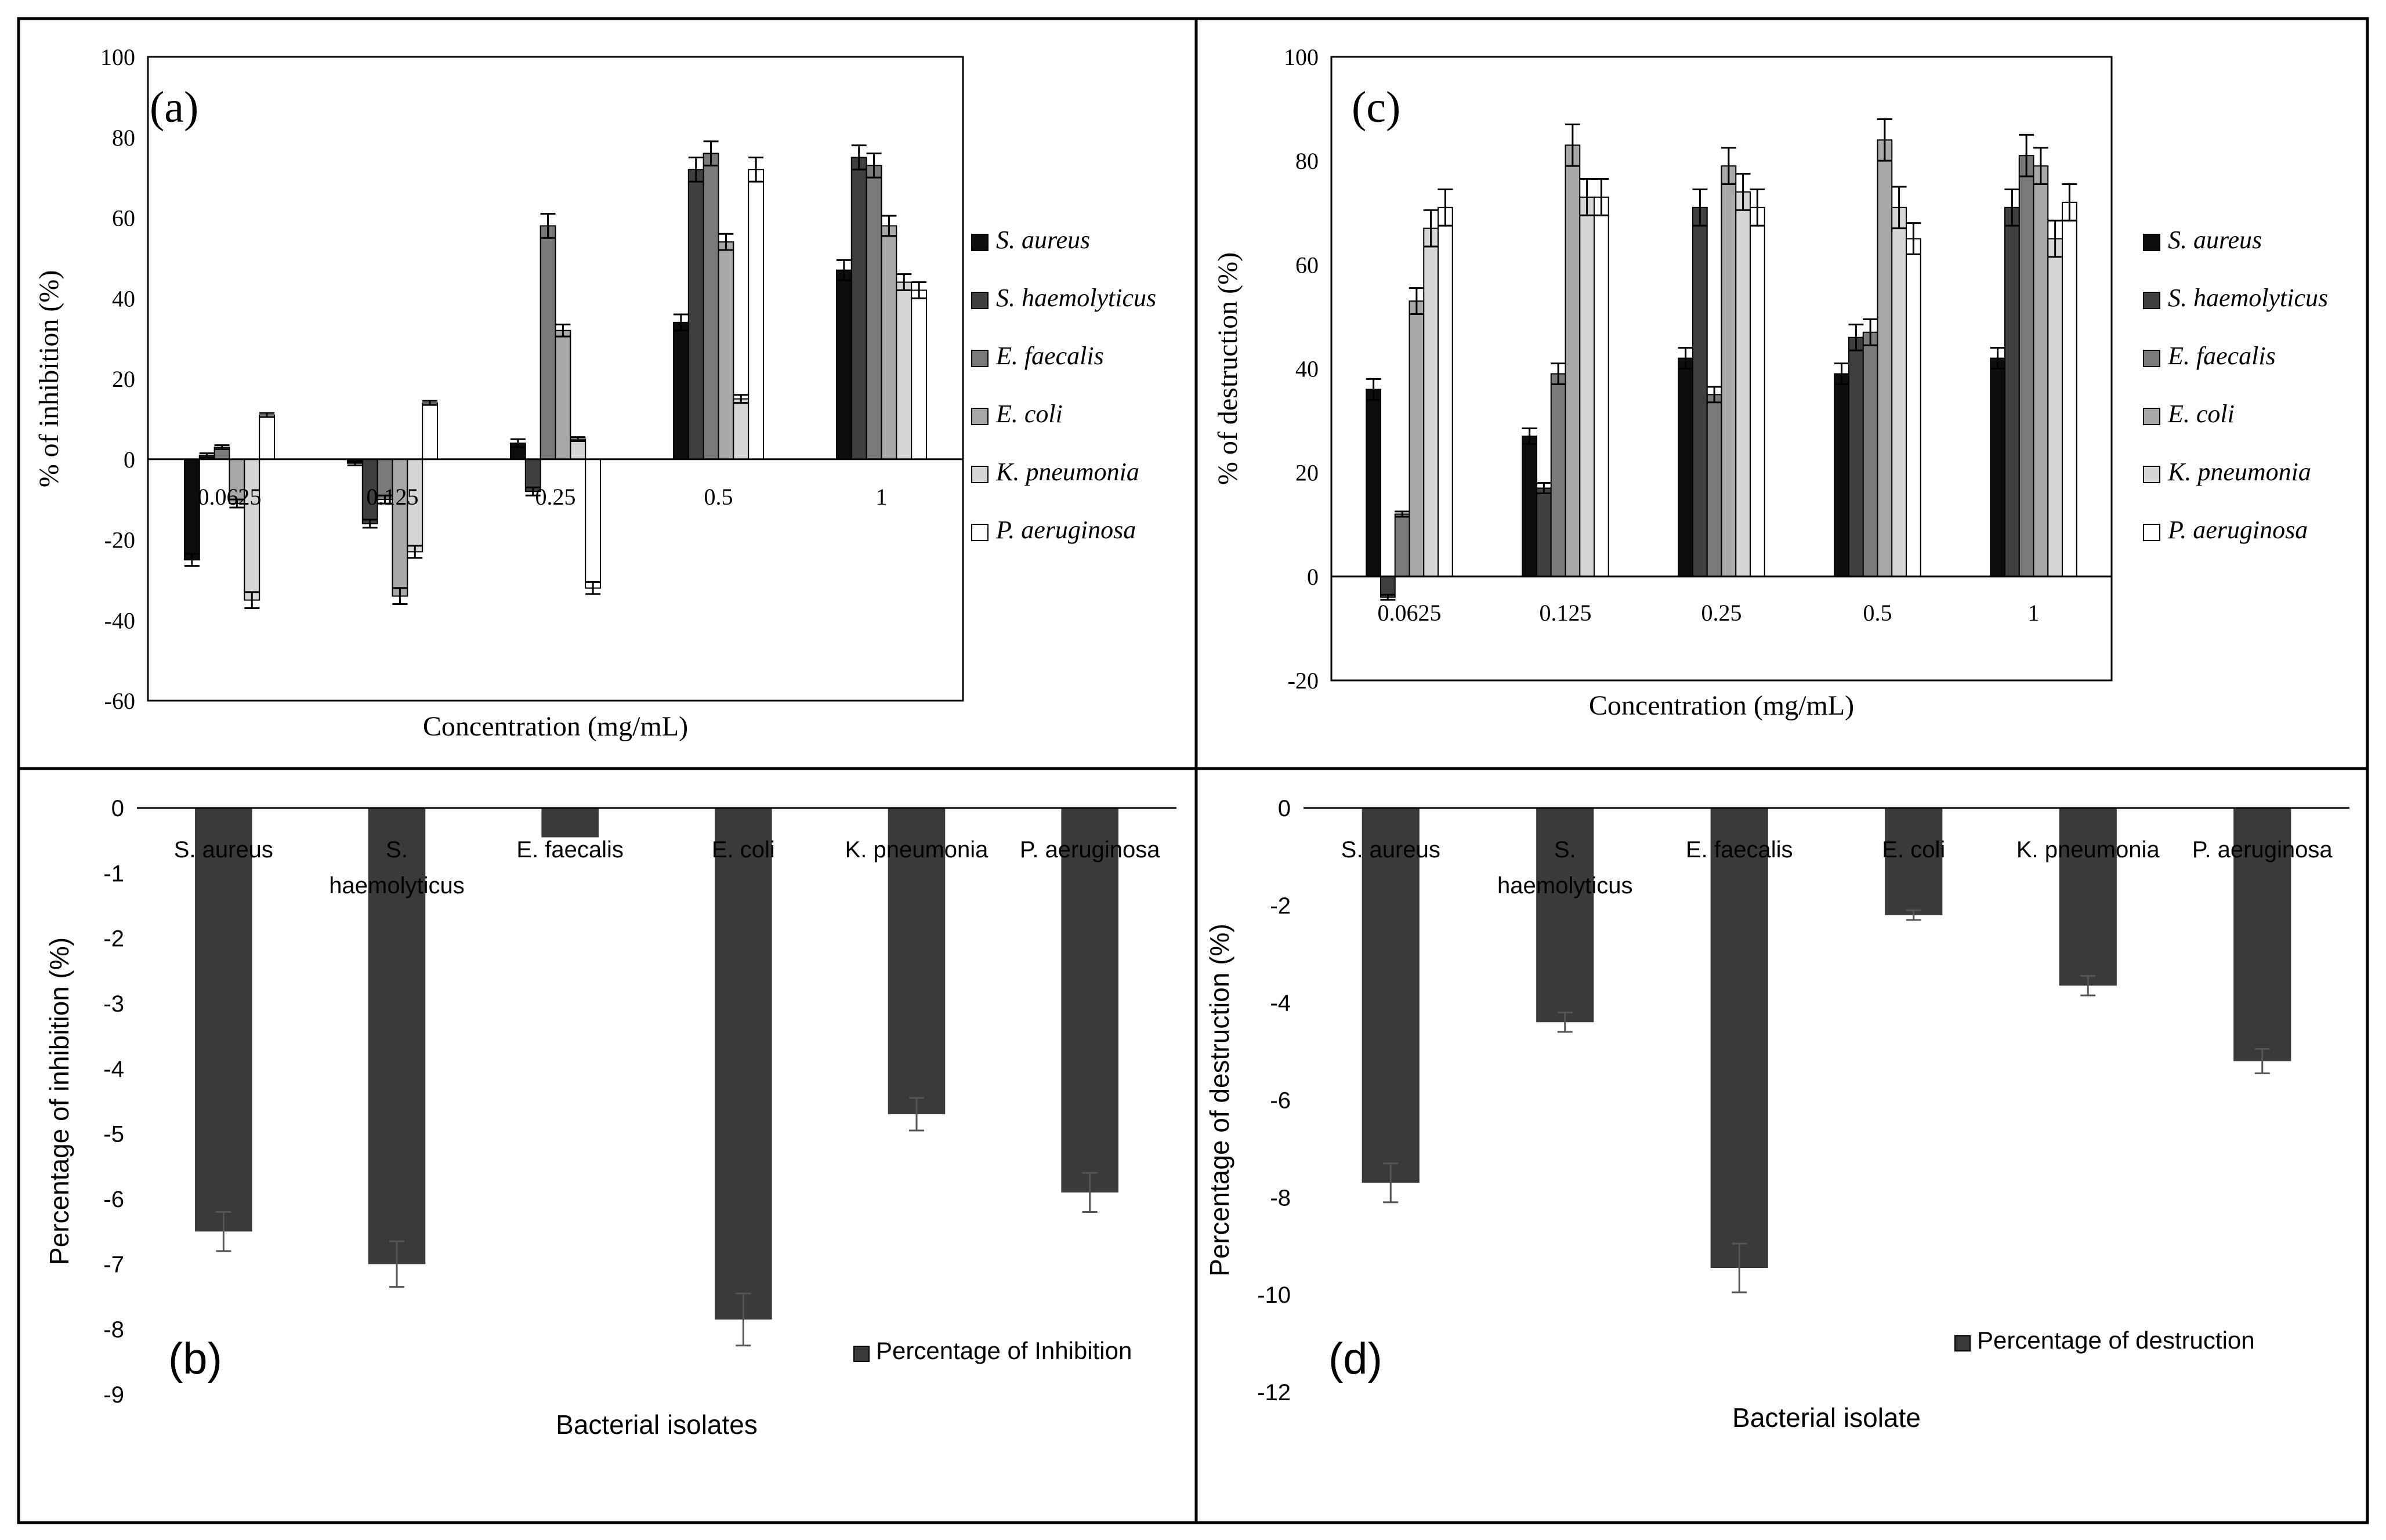  What do you see at coordinates (1307, 265) in the screenshot?
I see `y-tick-label: 60` at bounding box center [1307, 265].